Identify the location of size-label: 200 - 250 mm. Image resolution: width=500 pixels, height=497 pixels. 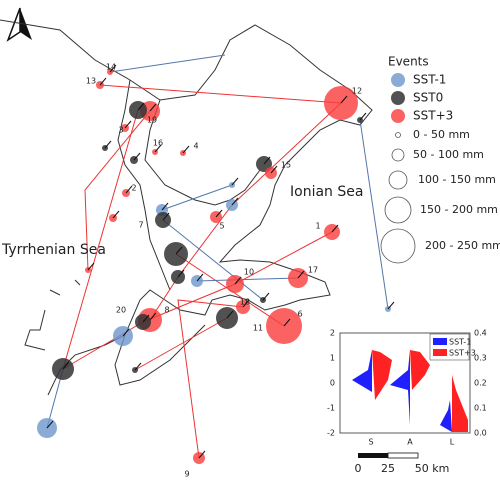
(462, 245).